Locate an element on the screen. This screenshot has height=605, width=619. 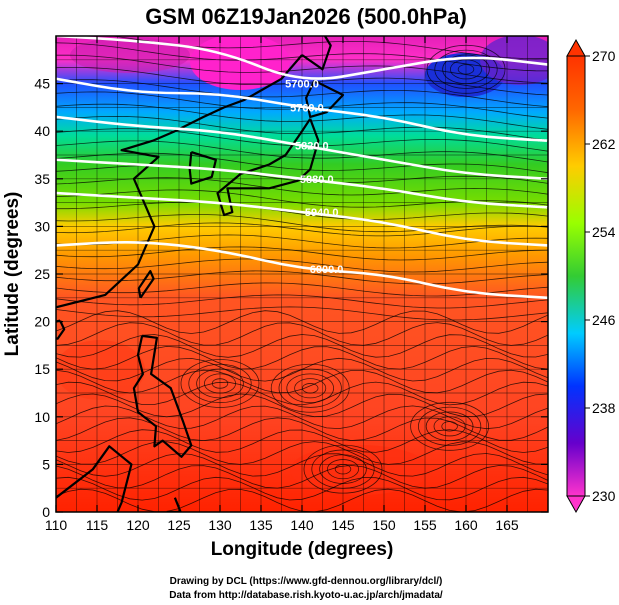
x-tick-label: 165 is located at coordinates (507, 525).